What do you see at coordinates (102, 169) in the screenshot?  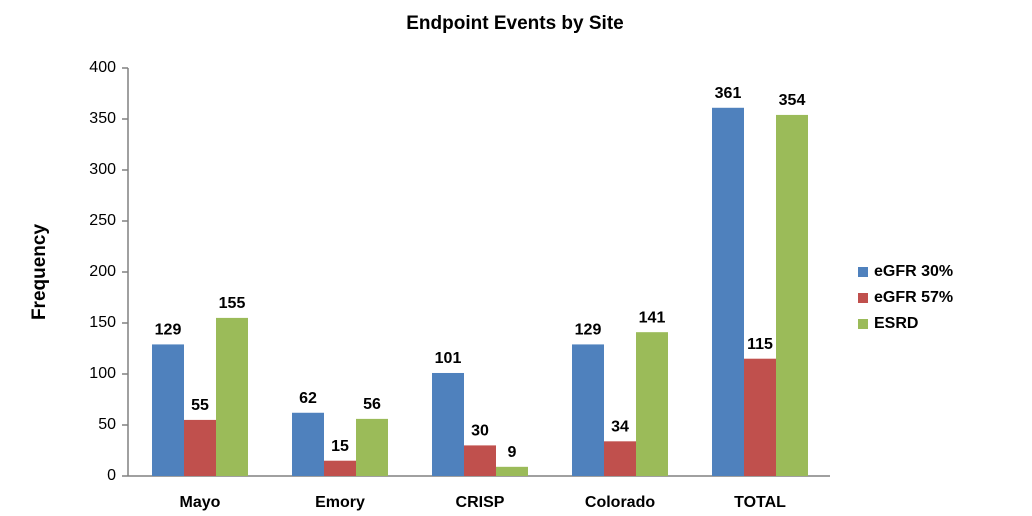 I see `y-tick-label: 300` at bounding box center [102, 169].